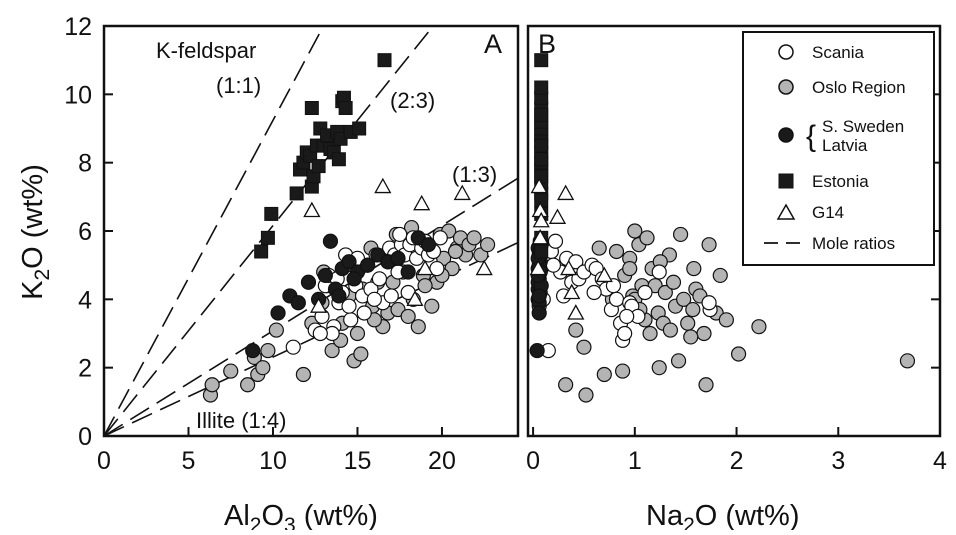 This screenshot has height=535, width=956. I want to click on x-axis-title-a: Al2O3 (wt%), so click(301, 515).